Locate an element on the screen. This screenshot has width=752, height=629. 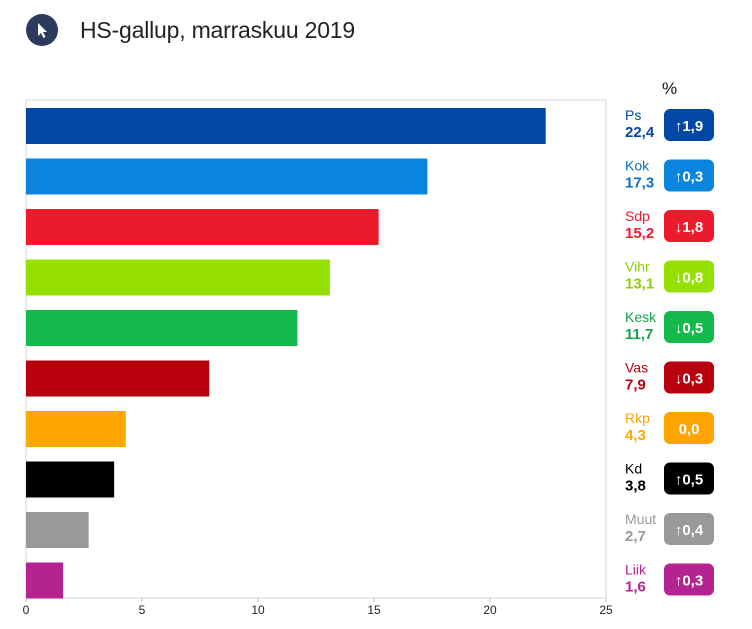
x-tick-label: 20 is located at coordinates (490, 610).